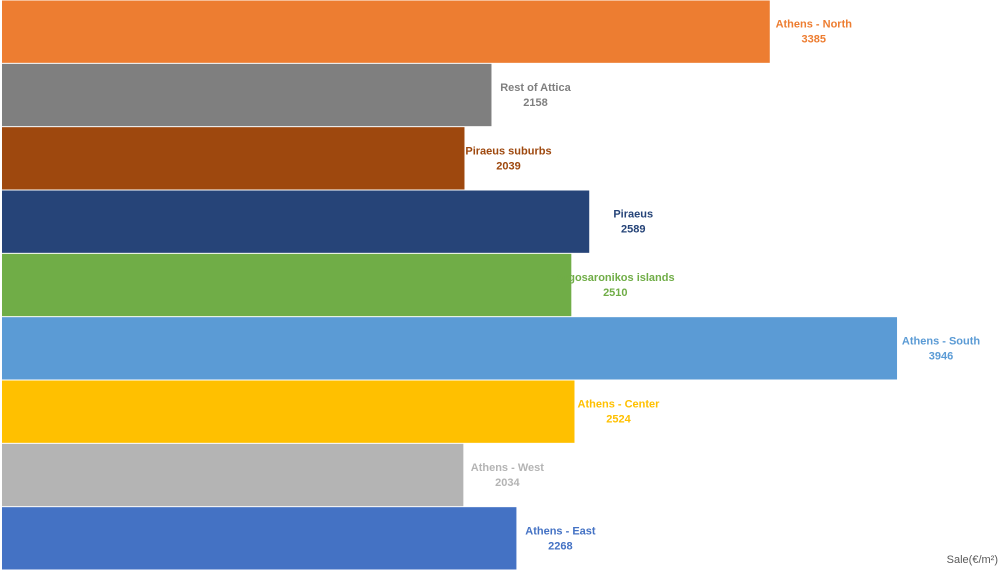 The image size is (1000, 570). What do you see at coordinates (941, 356) in the screenshot?
I see `value-label: 3946` at bounding box center [941, 356].